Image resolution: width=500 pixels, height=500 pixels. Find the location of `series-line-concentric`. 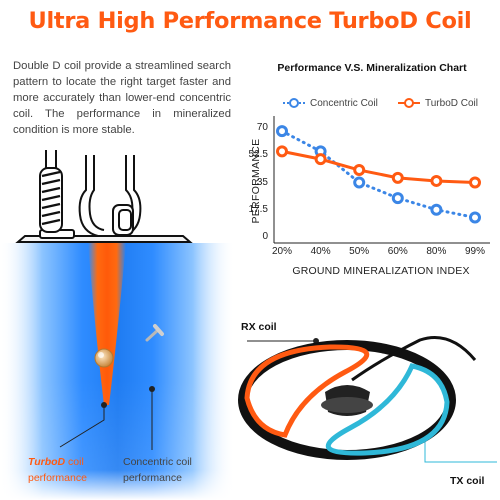

series-line-concentric is located at coordinates (378, 174).